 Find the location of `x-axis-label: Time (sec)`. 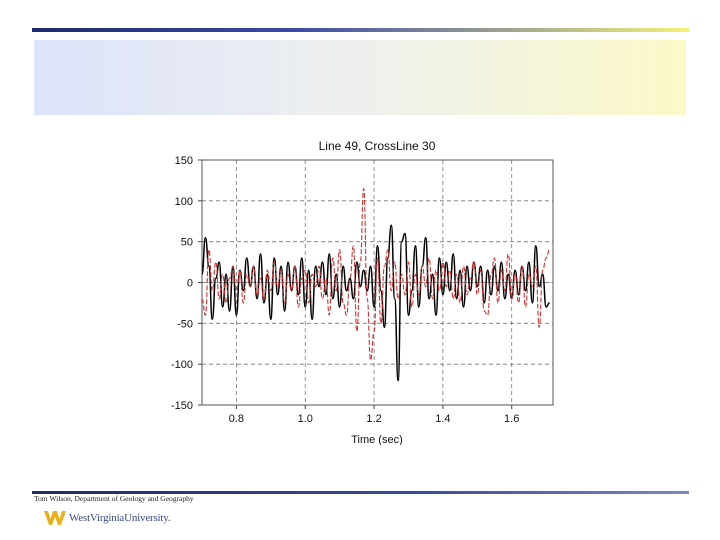

x-axis-label: Time (sec) is located at coordinates (377, 439).